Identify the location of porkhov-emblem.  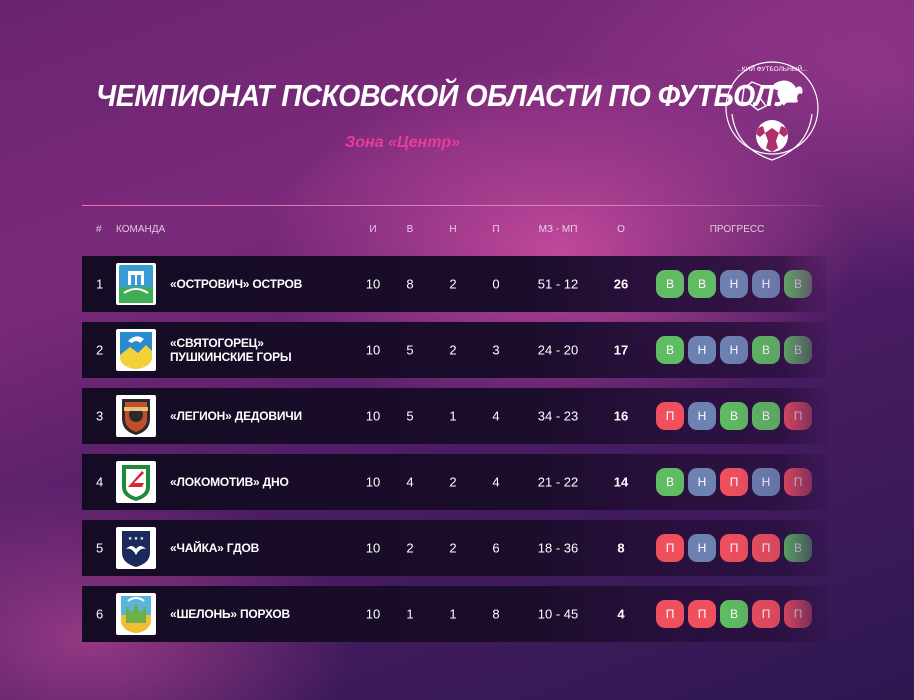
(136, 614).